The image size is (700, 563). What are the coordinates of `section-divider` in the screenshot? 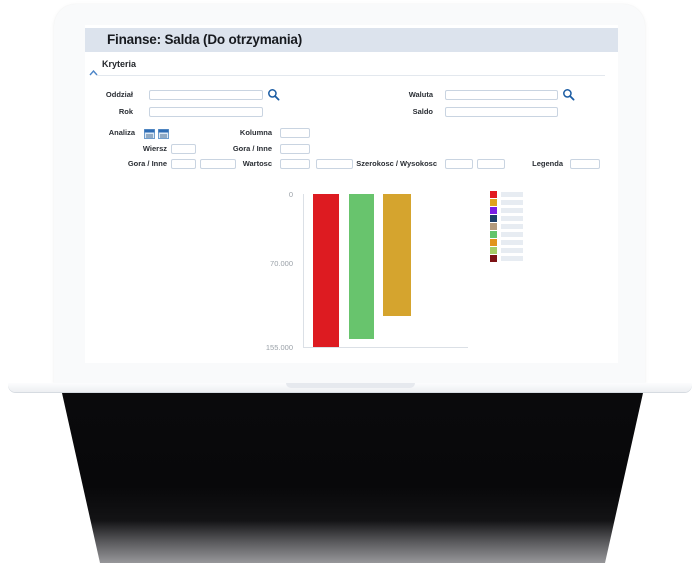 It's located at (351, 75).